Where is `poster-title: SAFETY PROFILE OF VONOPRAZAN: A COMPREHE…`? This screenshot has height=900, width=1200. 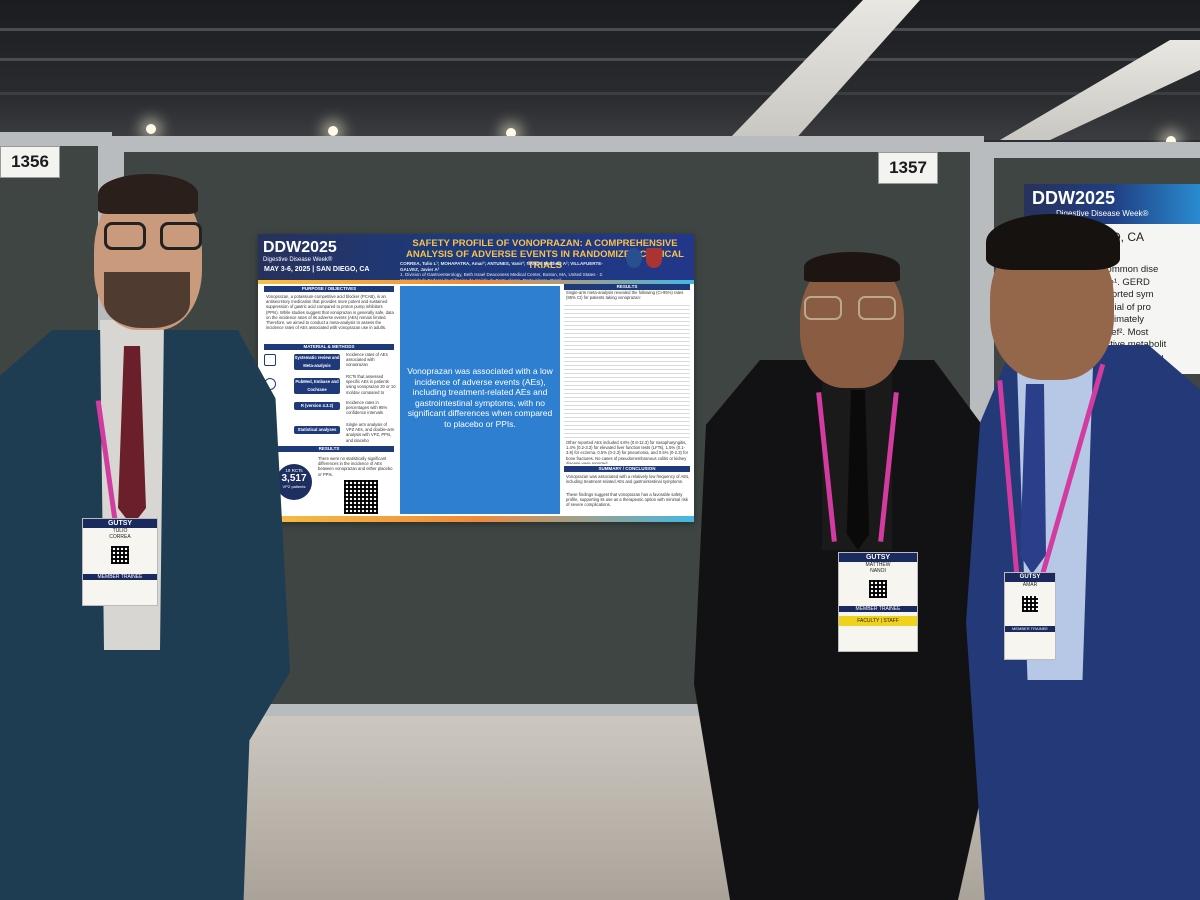 poster-title: SAFETY PROFILE OF VONOPRAZAN: A COMPREHE… is located at coordinates (545, 254).